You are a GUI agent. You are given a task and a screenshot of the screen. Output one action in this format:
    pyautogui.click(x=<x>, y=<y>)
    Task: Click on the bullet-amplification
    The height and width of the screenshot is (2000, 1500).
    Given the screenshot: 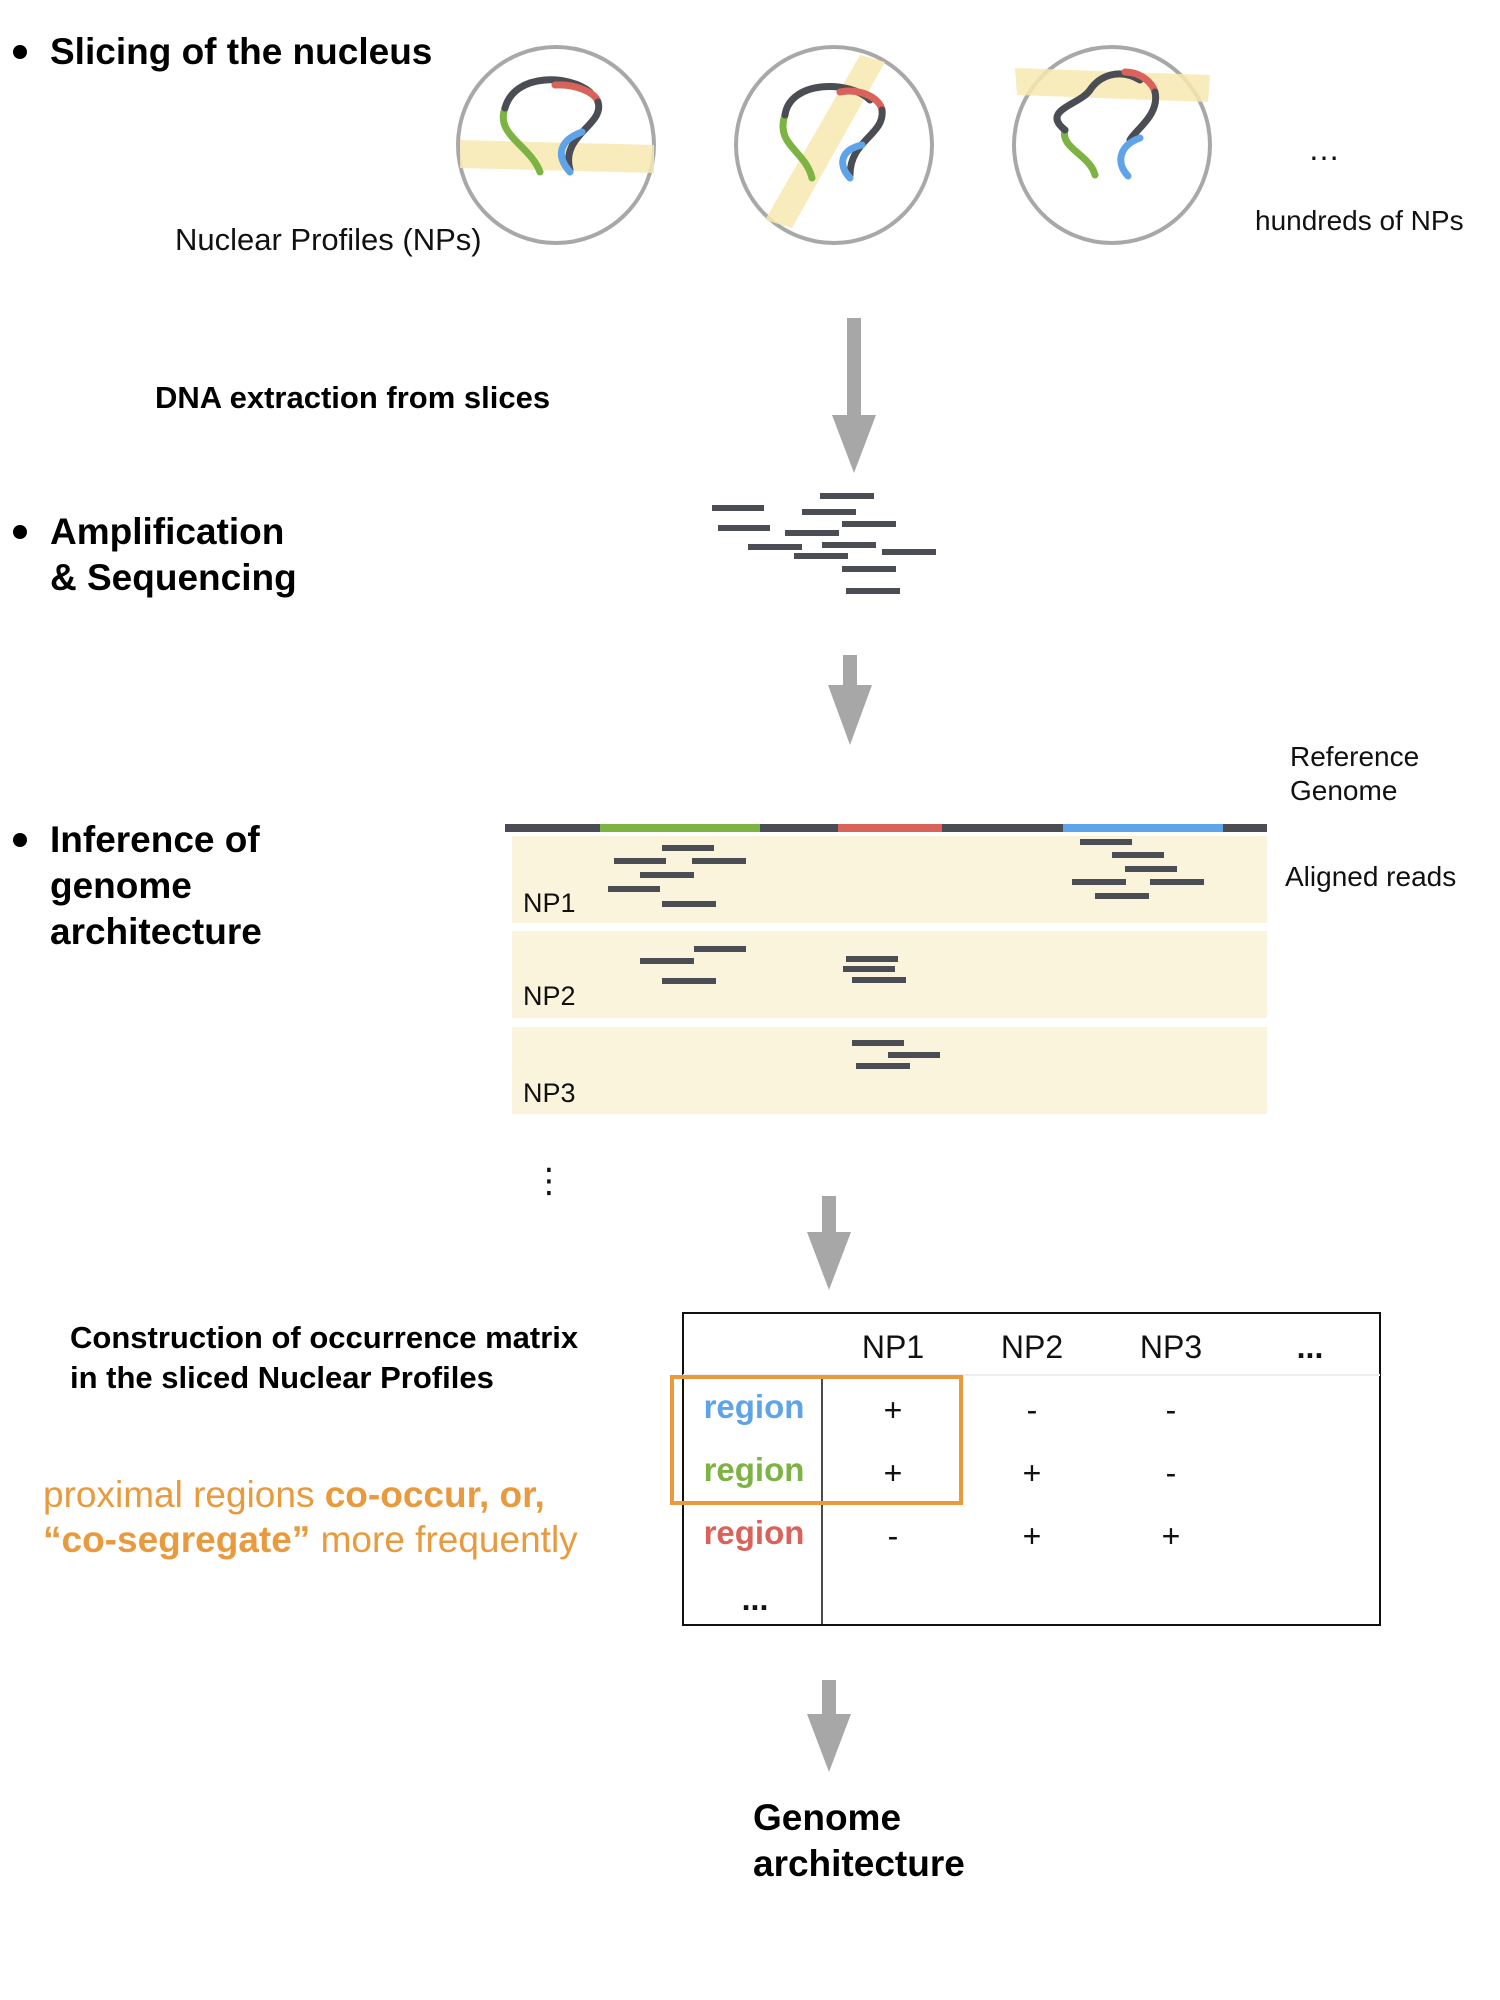 What is the action you would take?
    pyautogui.click(x=20, y=532)
    